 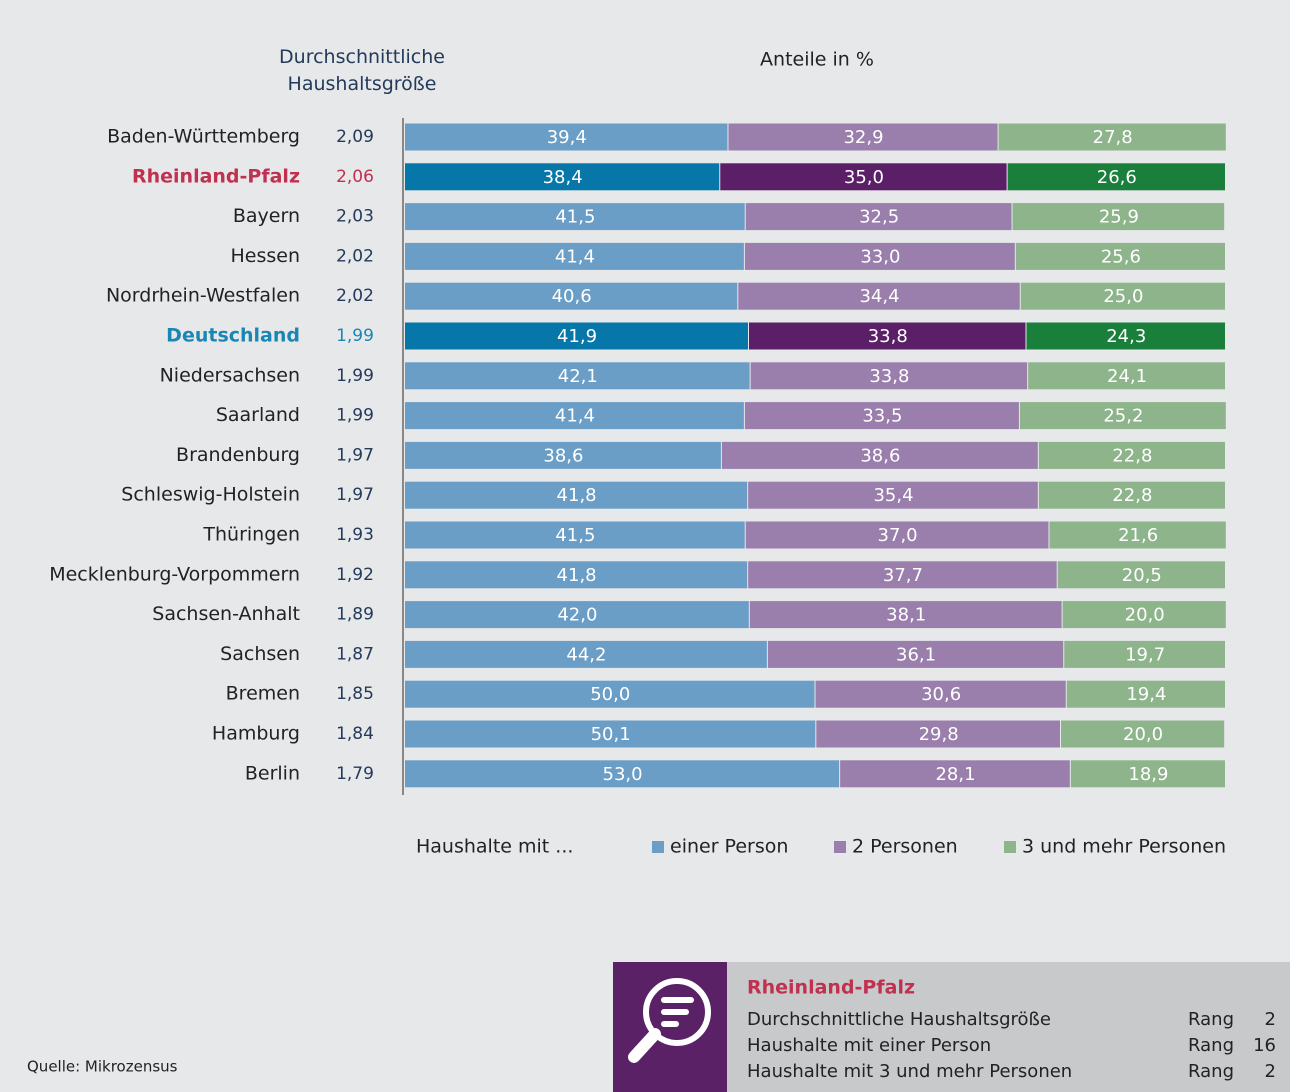 What do you see at coordinates (260, 654) in the screenshot?
I see `category-label: Sachsen` at bounding box center [260, 654].